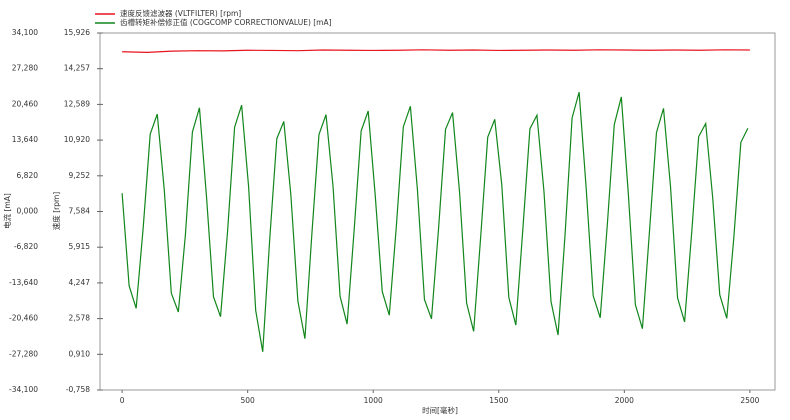 This screenshot has height=420, width=790. What do you see at coordinates (25, 68) in the screenshot?
I see `y-tick-label: 27,280` at bounding box center [25, 68].